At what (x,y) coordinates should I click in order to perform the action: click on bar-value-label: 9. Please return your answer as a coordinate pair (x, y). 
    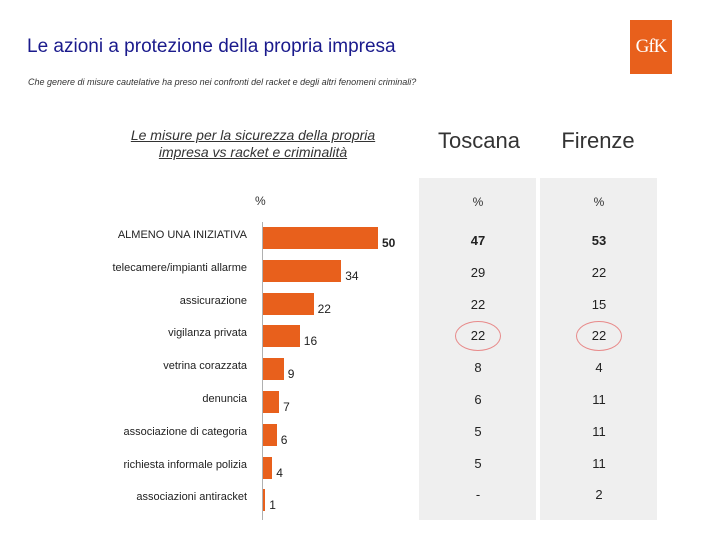
    Looking at the image, I should click on (291, 374).